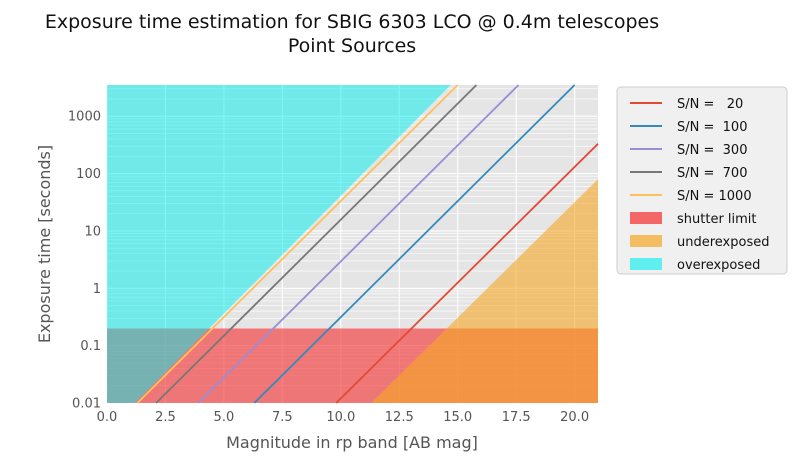 The height and width of the screenshot is (462, 800). I want to click on y-axis-ticks: 0.01 0.1 1 10 100 1000, so click(84, 261).